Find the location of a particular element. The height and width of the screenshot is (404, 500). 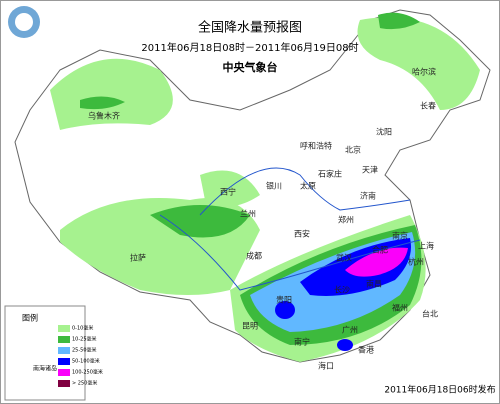

city: 长沙 is located at coordinates (342, 290).